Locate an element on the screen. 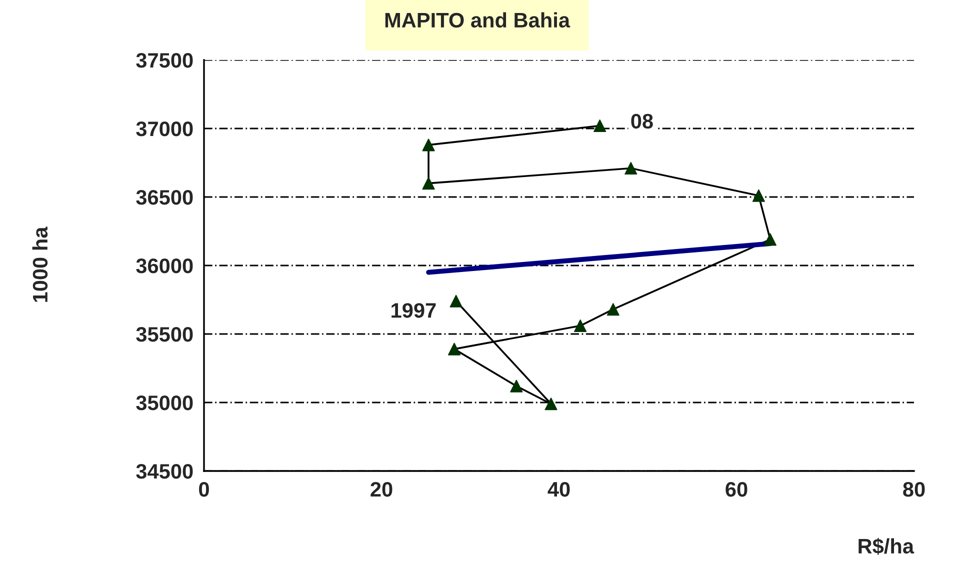  y-tick-label: 35500 is located at coordinates (164, 334).